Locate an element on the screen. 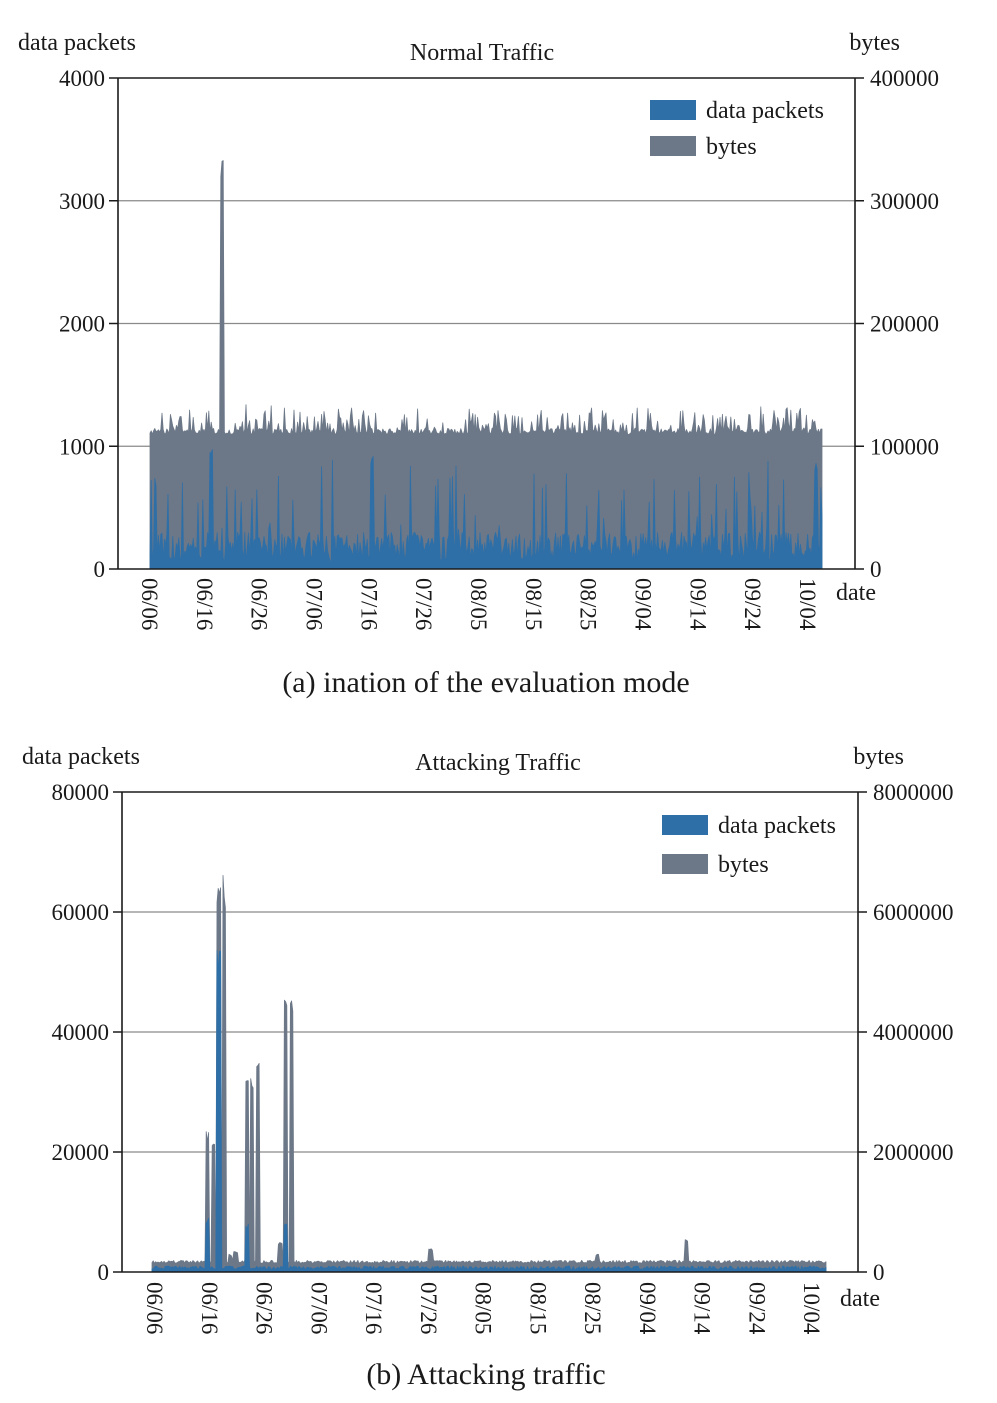 This screenshot has width=997, height=1403. y-tick-label-right: 8000000 is located at coordinates (913, 792).